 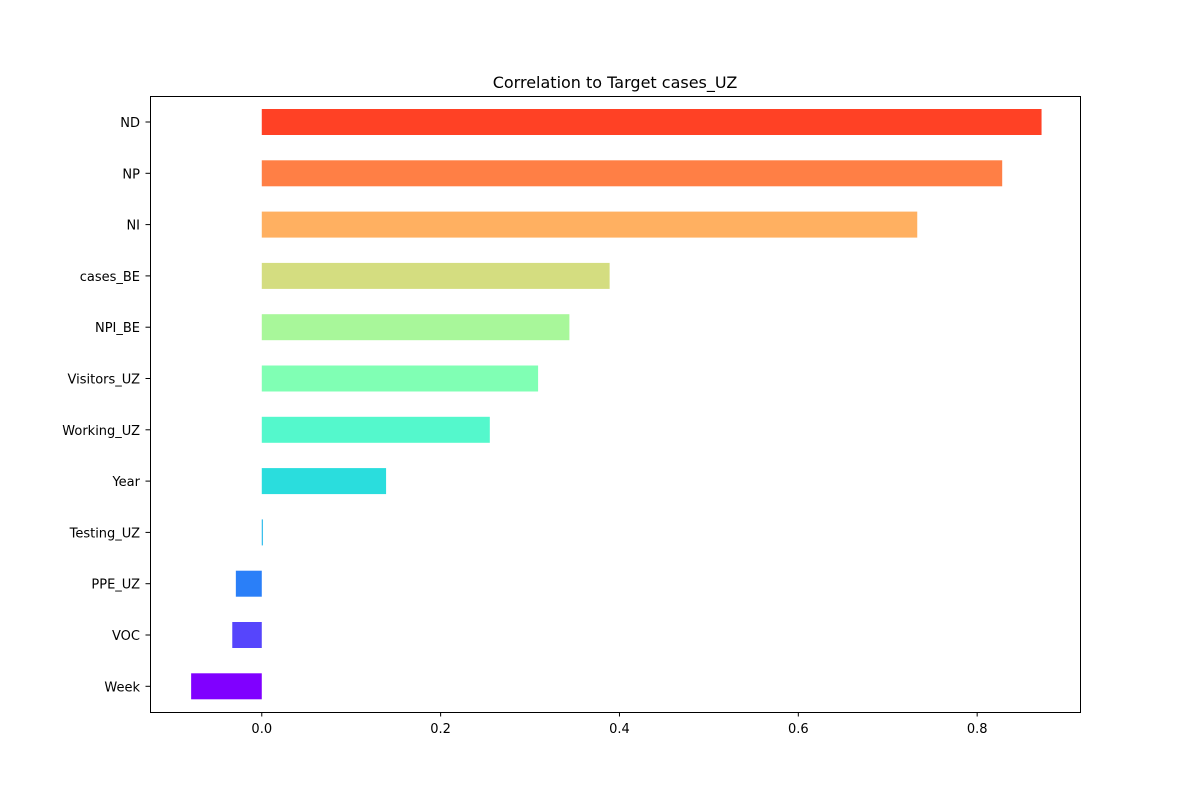 What do you see at coordinates (122, 687) in the screenshot?
I see `y-tick-label: Week` at bounding box center [122, 687].